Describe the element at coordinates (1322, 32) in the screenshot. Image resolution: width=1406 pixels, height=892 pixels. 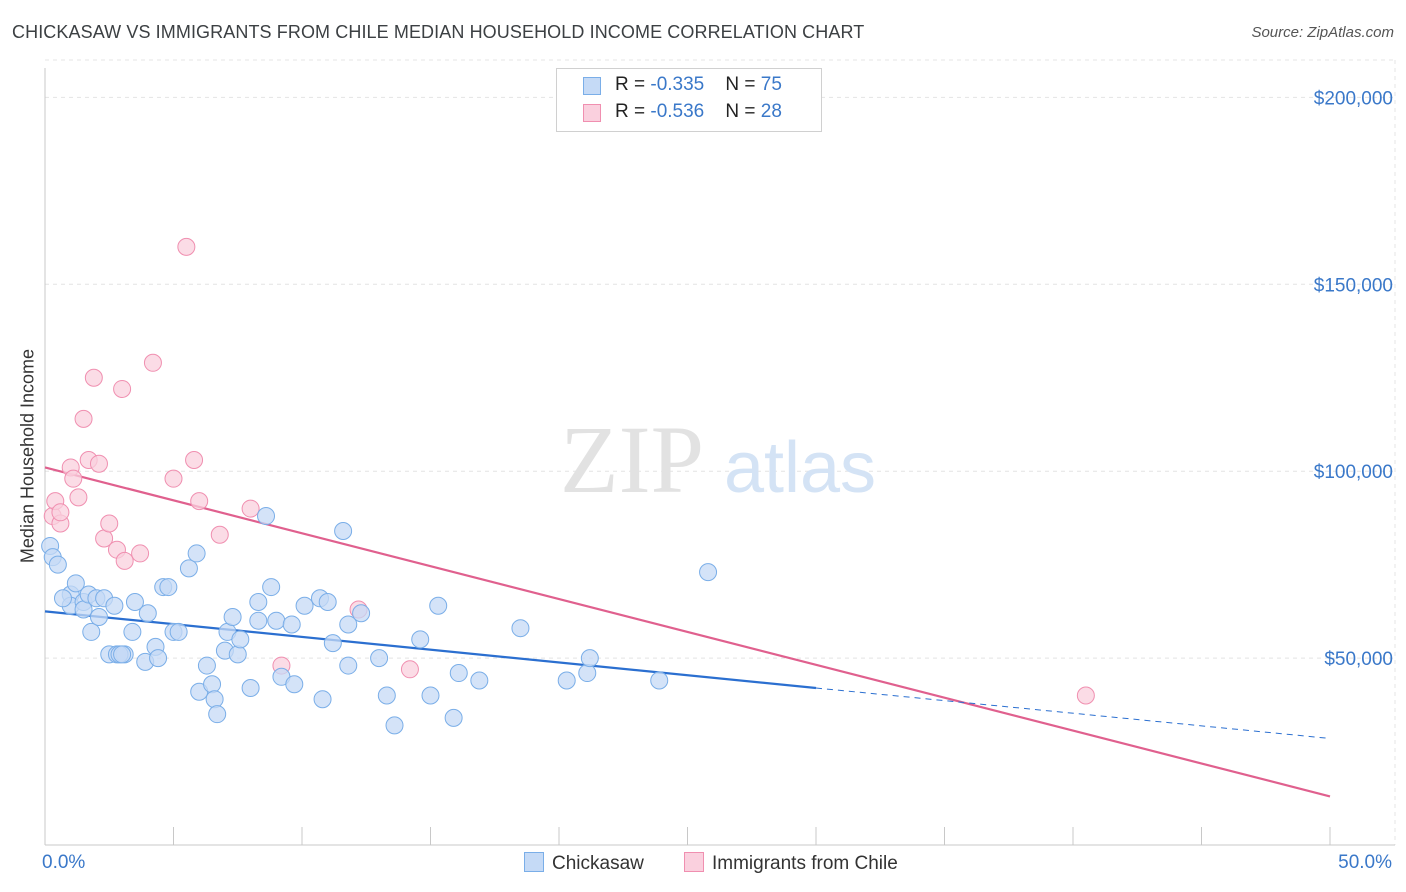
I see `source-credit: Source: ZipAtlas.com` at that location.